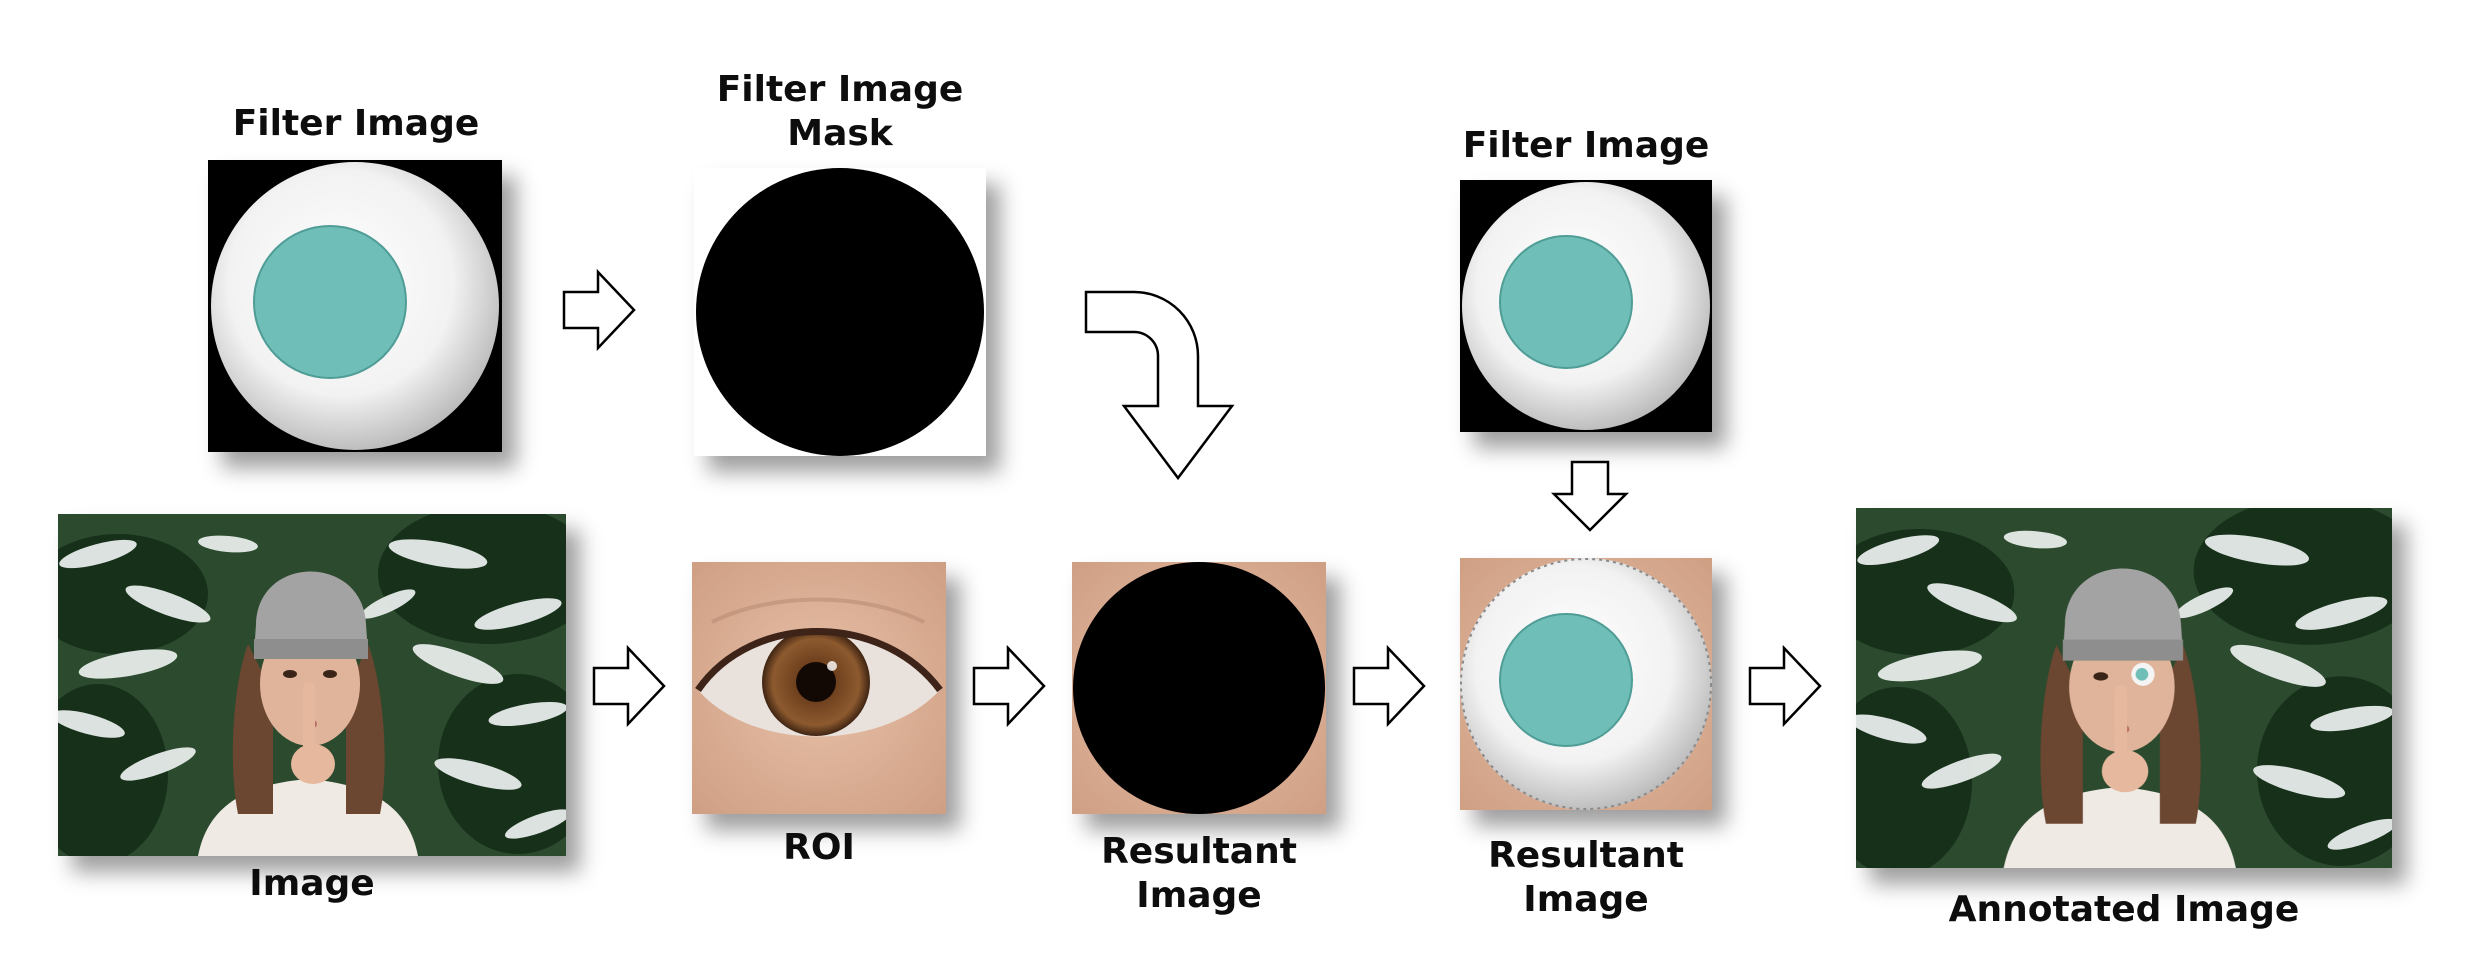 This screenshot has width=2472, height=980. What do you see at coordinates (355, 306) in the screenshot?
I see `filter-image-panel-top-left` at bounding box center [355, 306].